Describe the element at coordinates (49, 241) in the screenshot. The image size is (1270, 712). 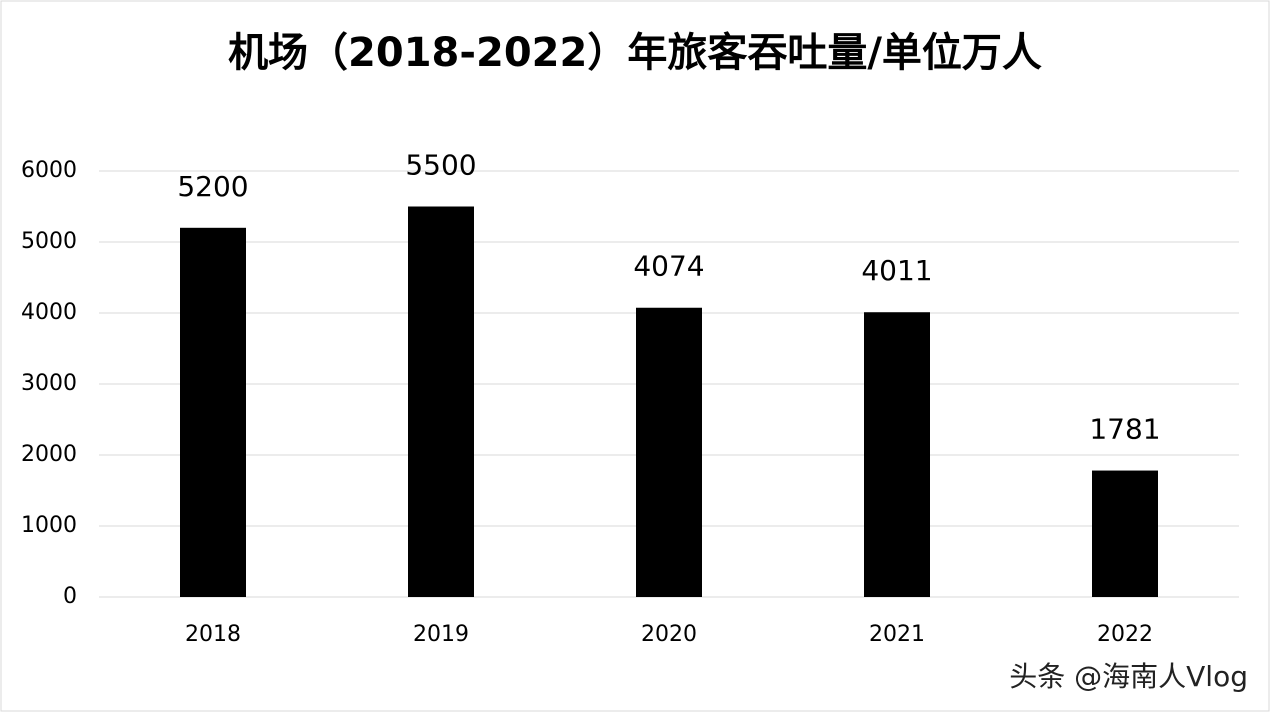
I see `y-tick-label: 5000` at that location.